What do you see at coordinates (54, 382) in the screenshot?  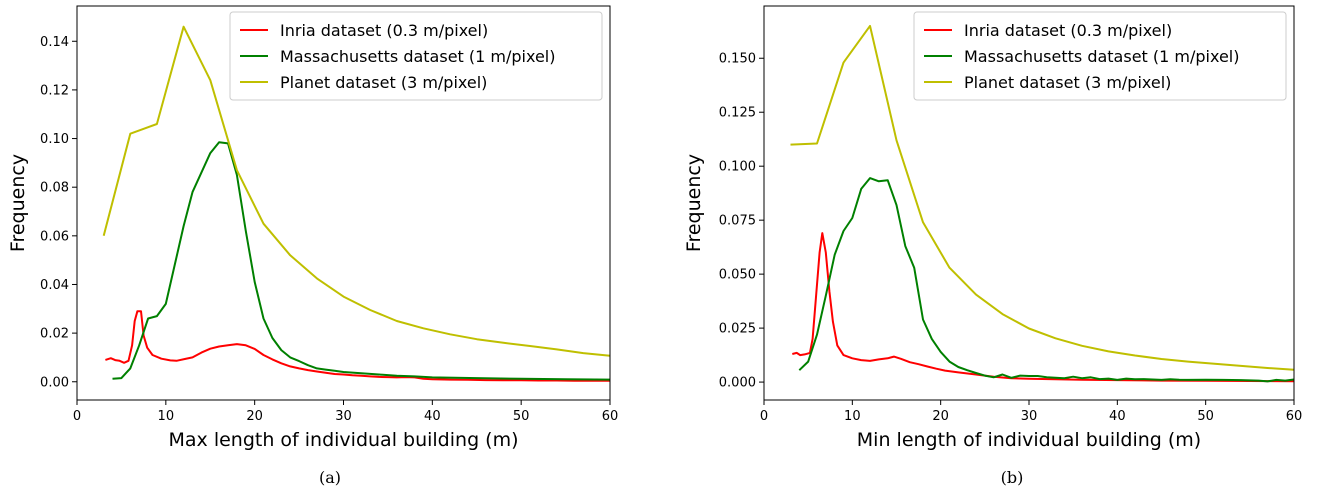 I see `y-tick-label: 0.00` at bounding box center [54, 382].